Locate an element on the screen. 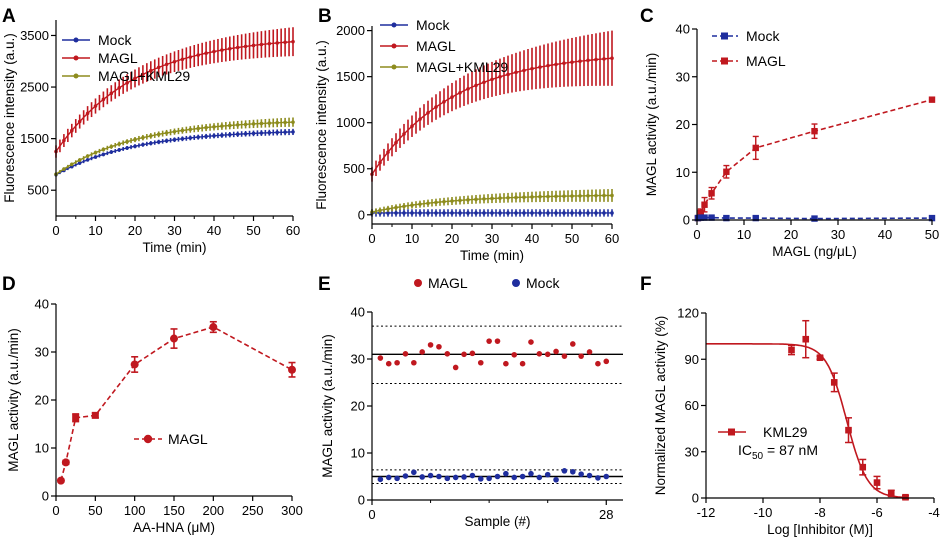  x-tick-label: 30 is located at coordinates (838, 234).